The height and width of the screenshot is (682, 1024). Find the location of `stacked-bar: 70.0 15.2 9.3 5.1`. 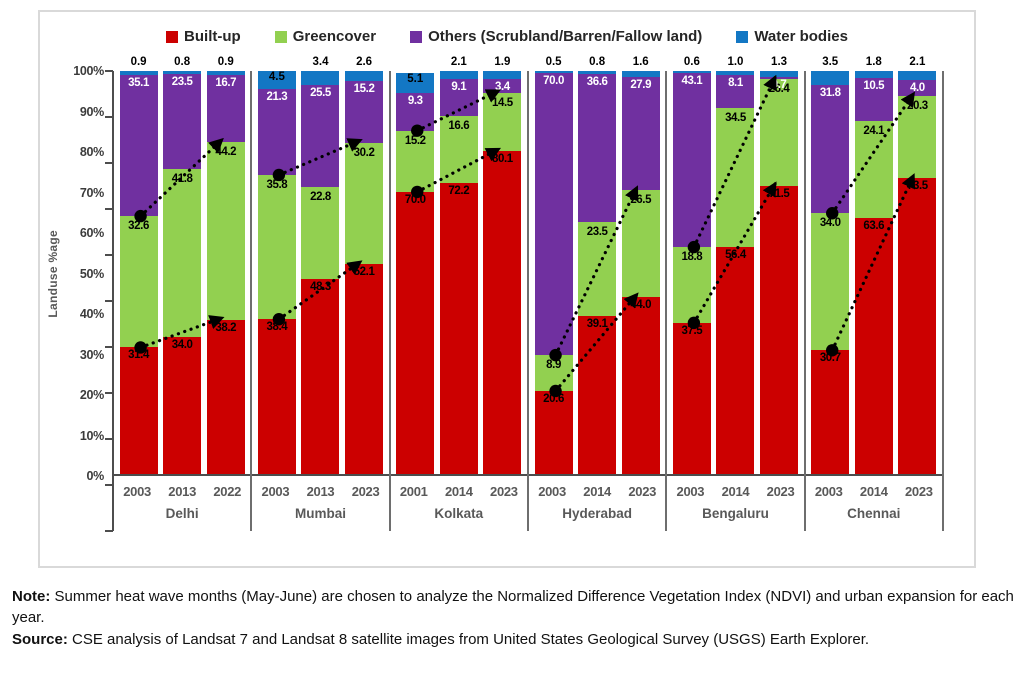

stacked-bar: 70.0 15.2 9.3 5.1 is located at coordinates (415, 272).